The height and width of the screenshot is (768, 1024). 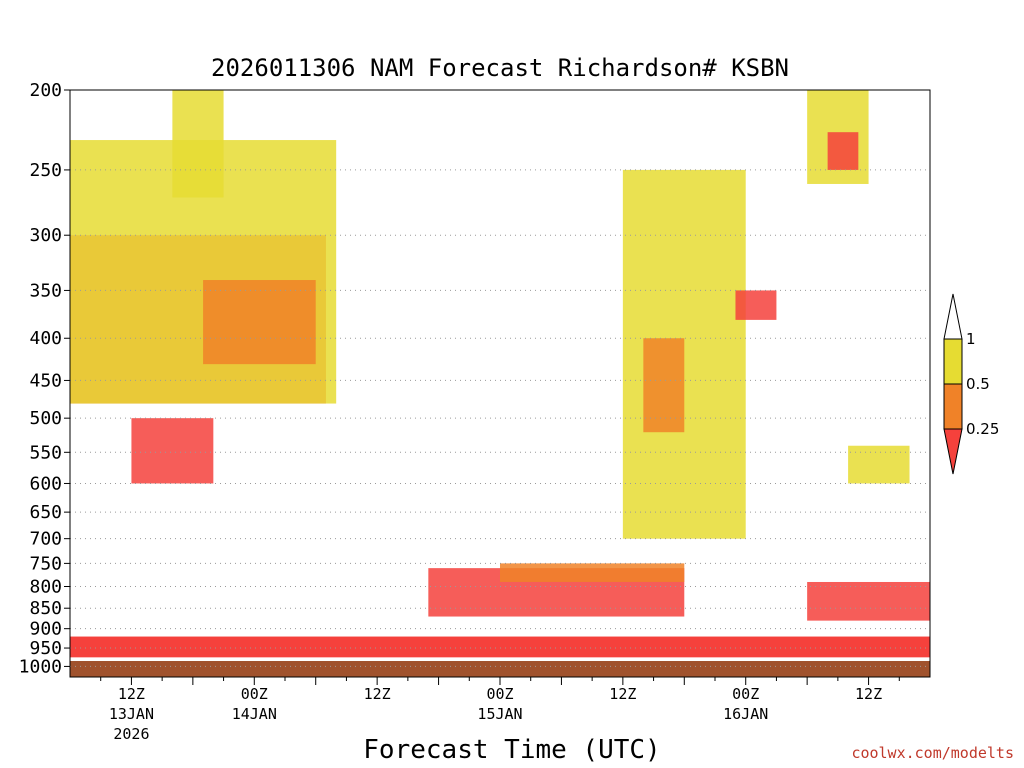 I want to click on ri-region-upper-right-column-core, so click(x=664, y=385).